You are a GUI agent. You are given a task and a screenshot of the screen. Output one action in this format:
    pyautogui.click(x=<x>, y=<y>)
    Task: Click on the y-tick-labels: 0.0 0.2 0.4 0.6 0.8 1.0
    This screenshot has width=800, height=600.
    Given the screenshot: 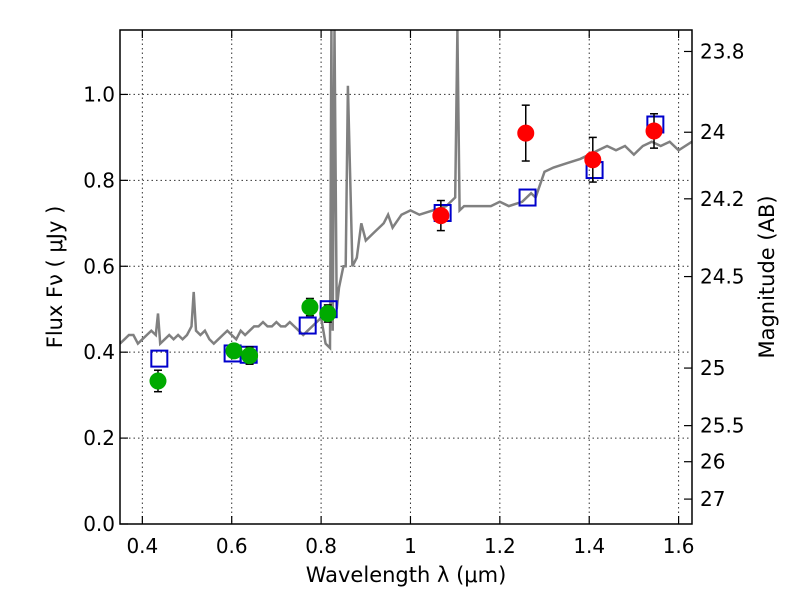 What is the action you would take?
    pyautogui.click(x=99, y=309)
    